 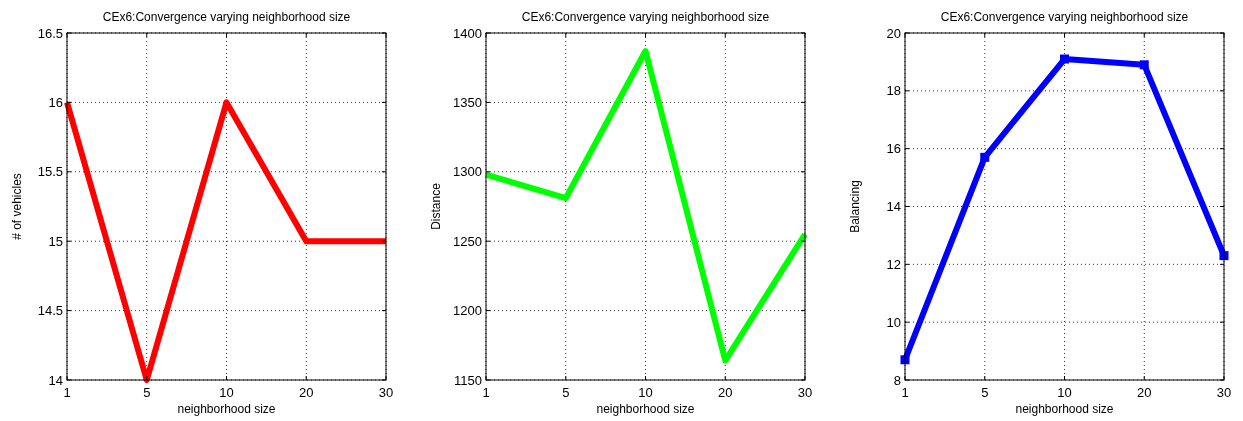 What do you see at coordinates (893, 322) in the screenshot?
I see `y-tick-label: 10` at bounding box center [893, 322].